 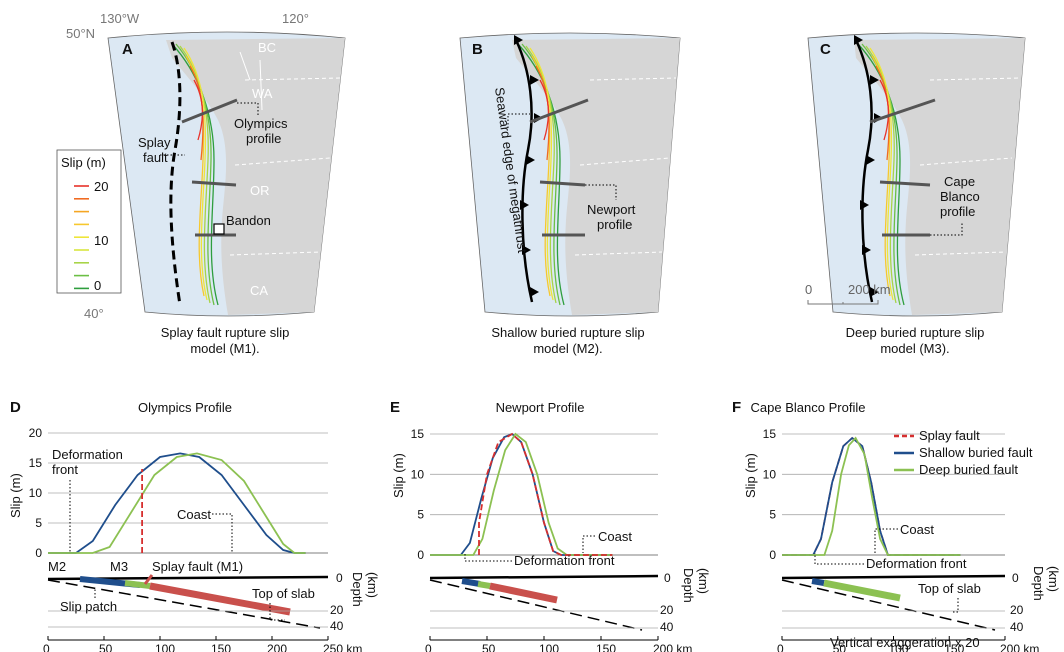 What do you see at coordinates (1017, 610) in the screenshot?
I see `depth-tick-20-cape-blanco: 20` at bounding box center [1017, 610].